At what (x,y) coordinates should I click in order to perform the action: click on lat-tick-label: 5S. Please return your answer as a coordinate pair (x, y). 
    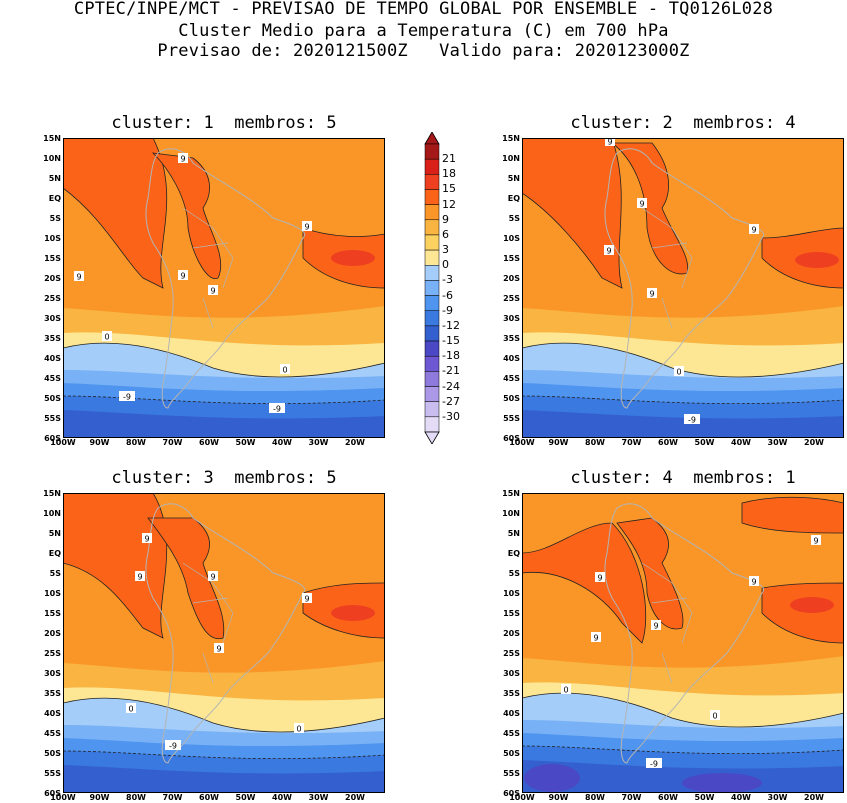
    Looking at the image, I should click on (55, 218).